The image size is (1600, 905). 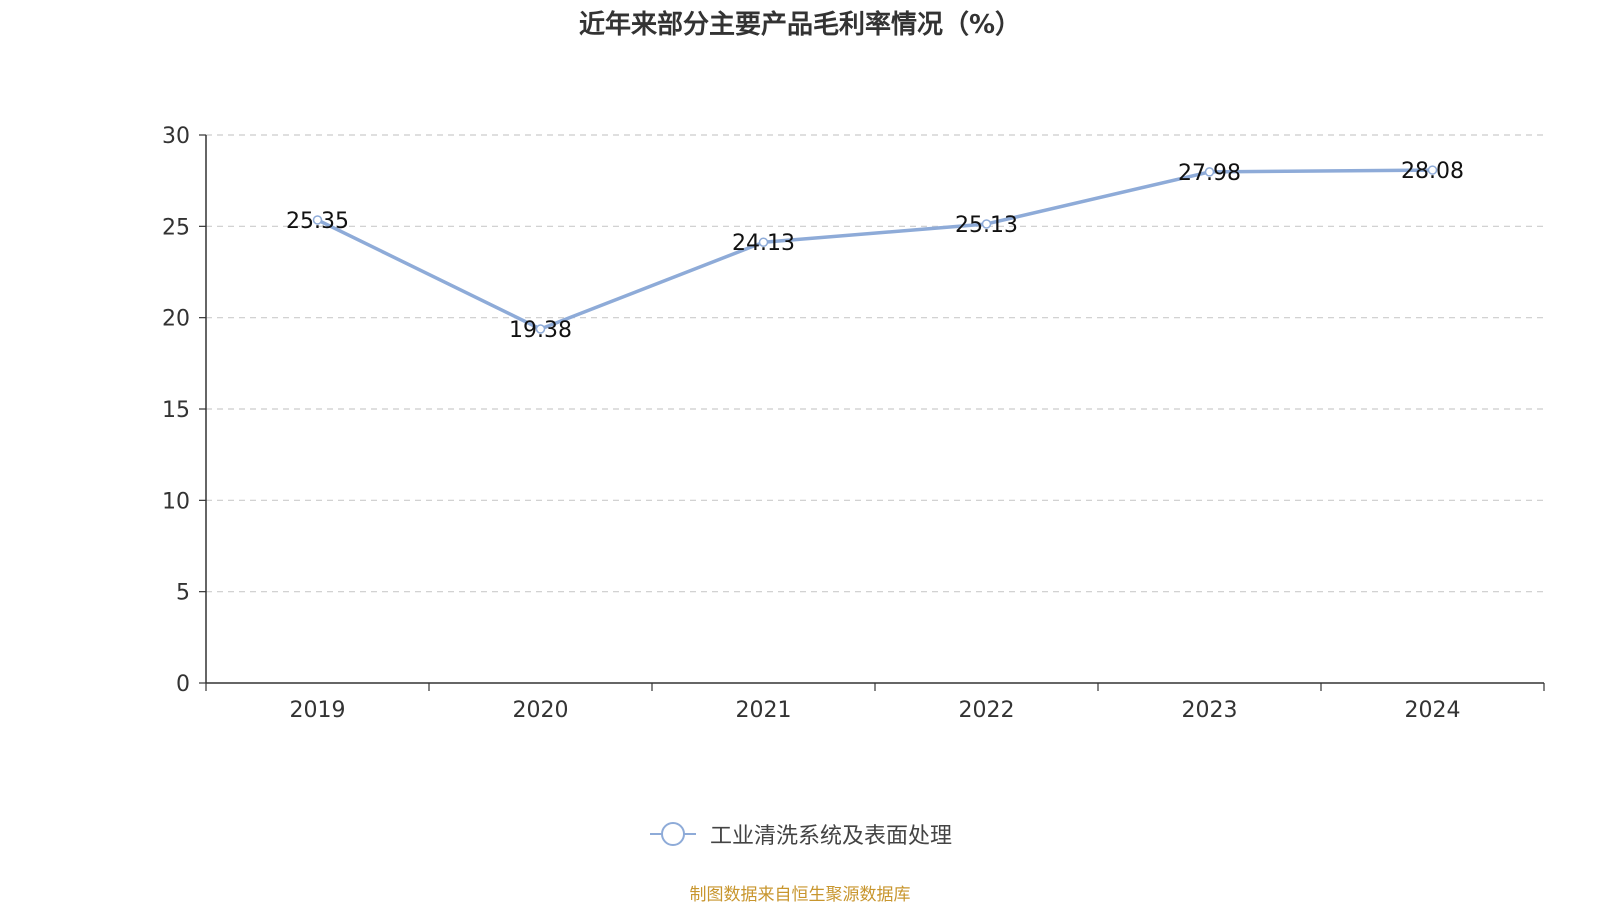 I want to click on y-tick-label: 20, so click(x=176, y=319).